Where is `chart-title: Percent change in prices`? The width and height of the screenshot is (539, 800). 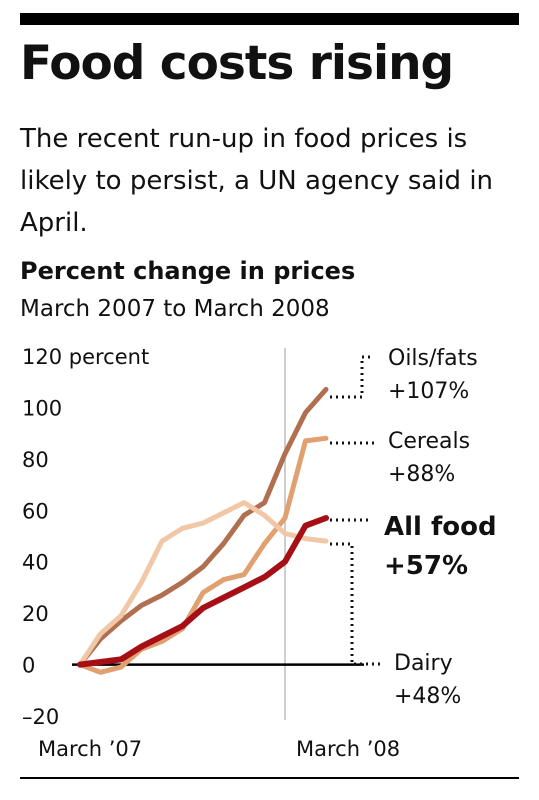
chart-title: Percent change in prices is located at coordinates (188, 271).